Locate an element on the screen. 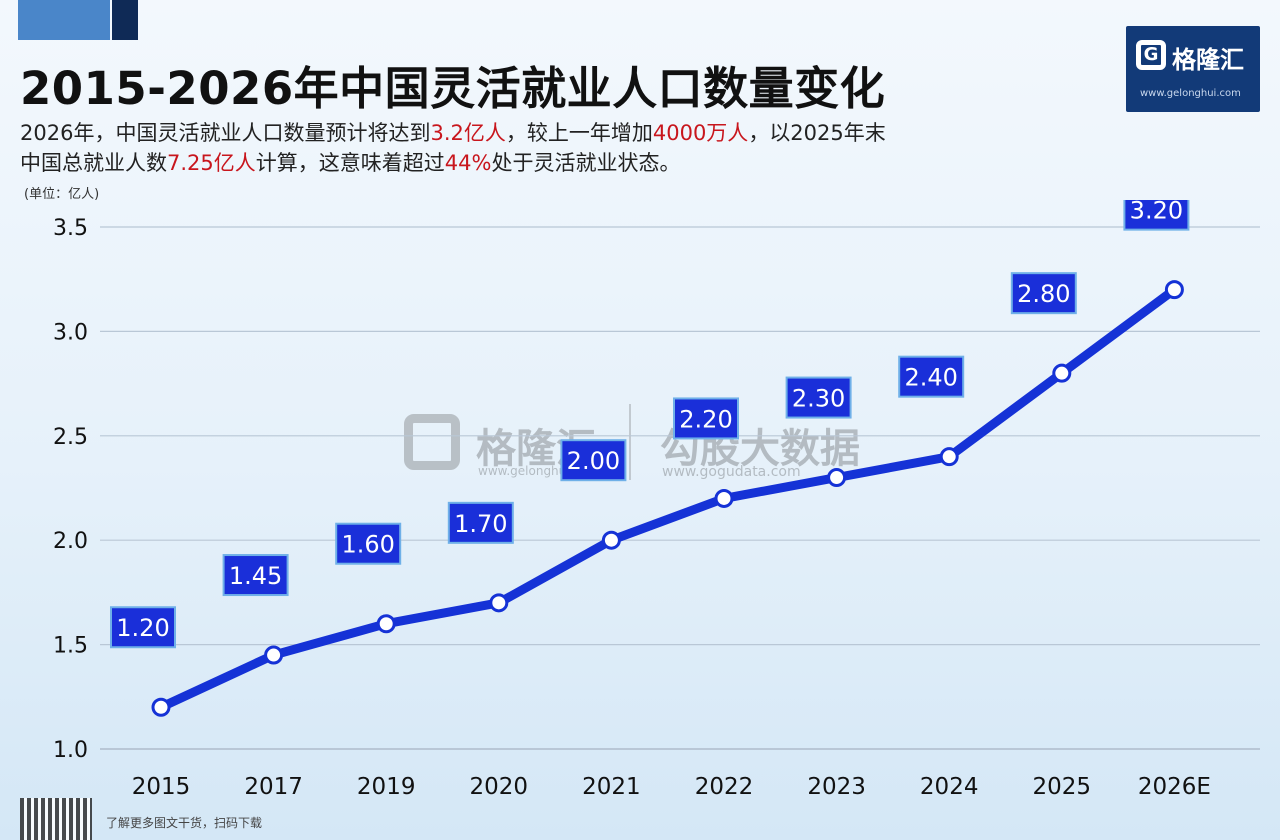 The width and height of the screenshot is (1280, 840). x-tick-label: 2019 is located at coordinates (386, 787).